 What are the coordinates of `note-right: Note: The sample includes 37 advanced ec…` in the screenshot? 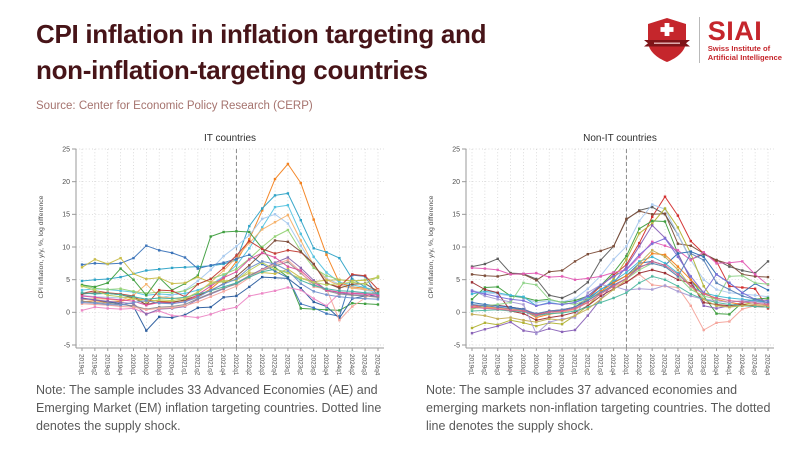 It's located at (598, 408).